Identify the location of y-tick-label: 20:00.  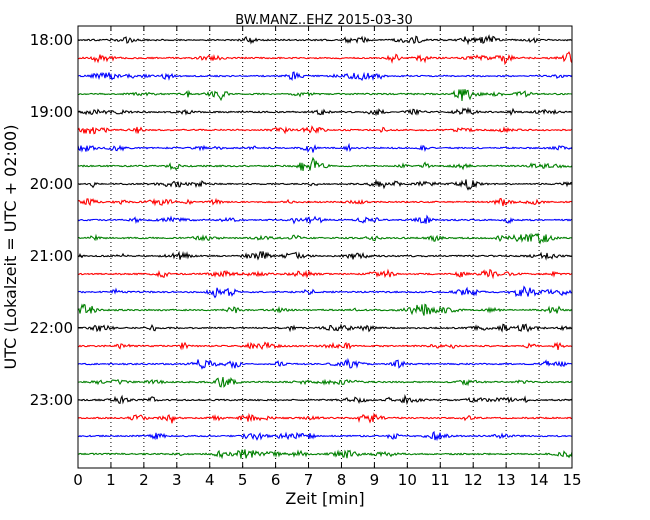
(51, 184).